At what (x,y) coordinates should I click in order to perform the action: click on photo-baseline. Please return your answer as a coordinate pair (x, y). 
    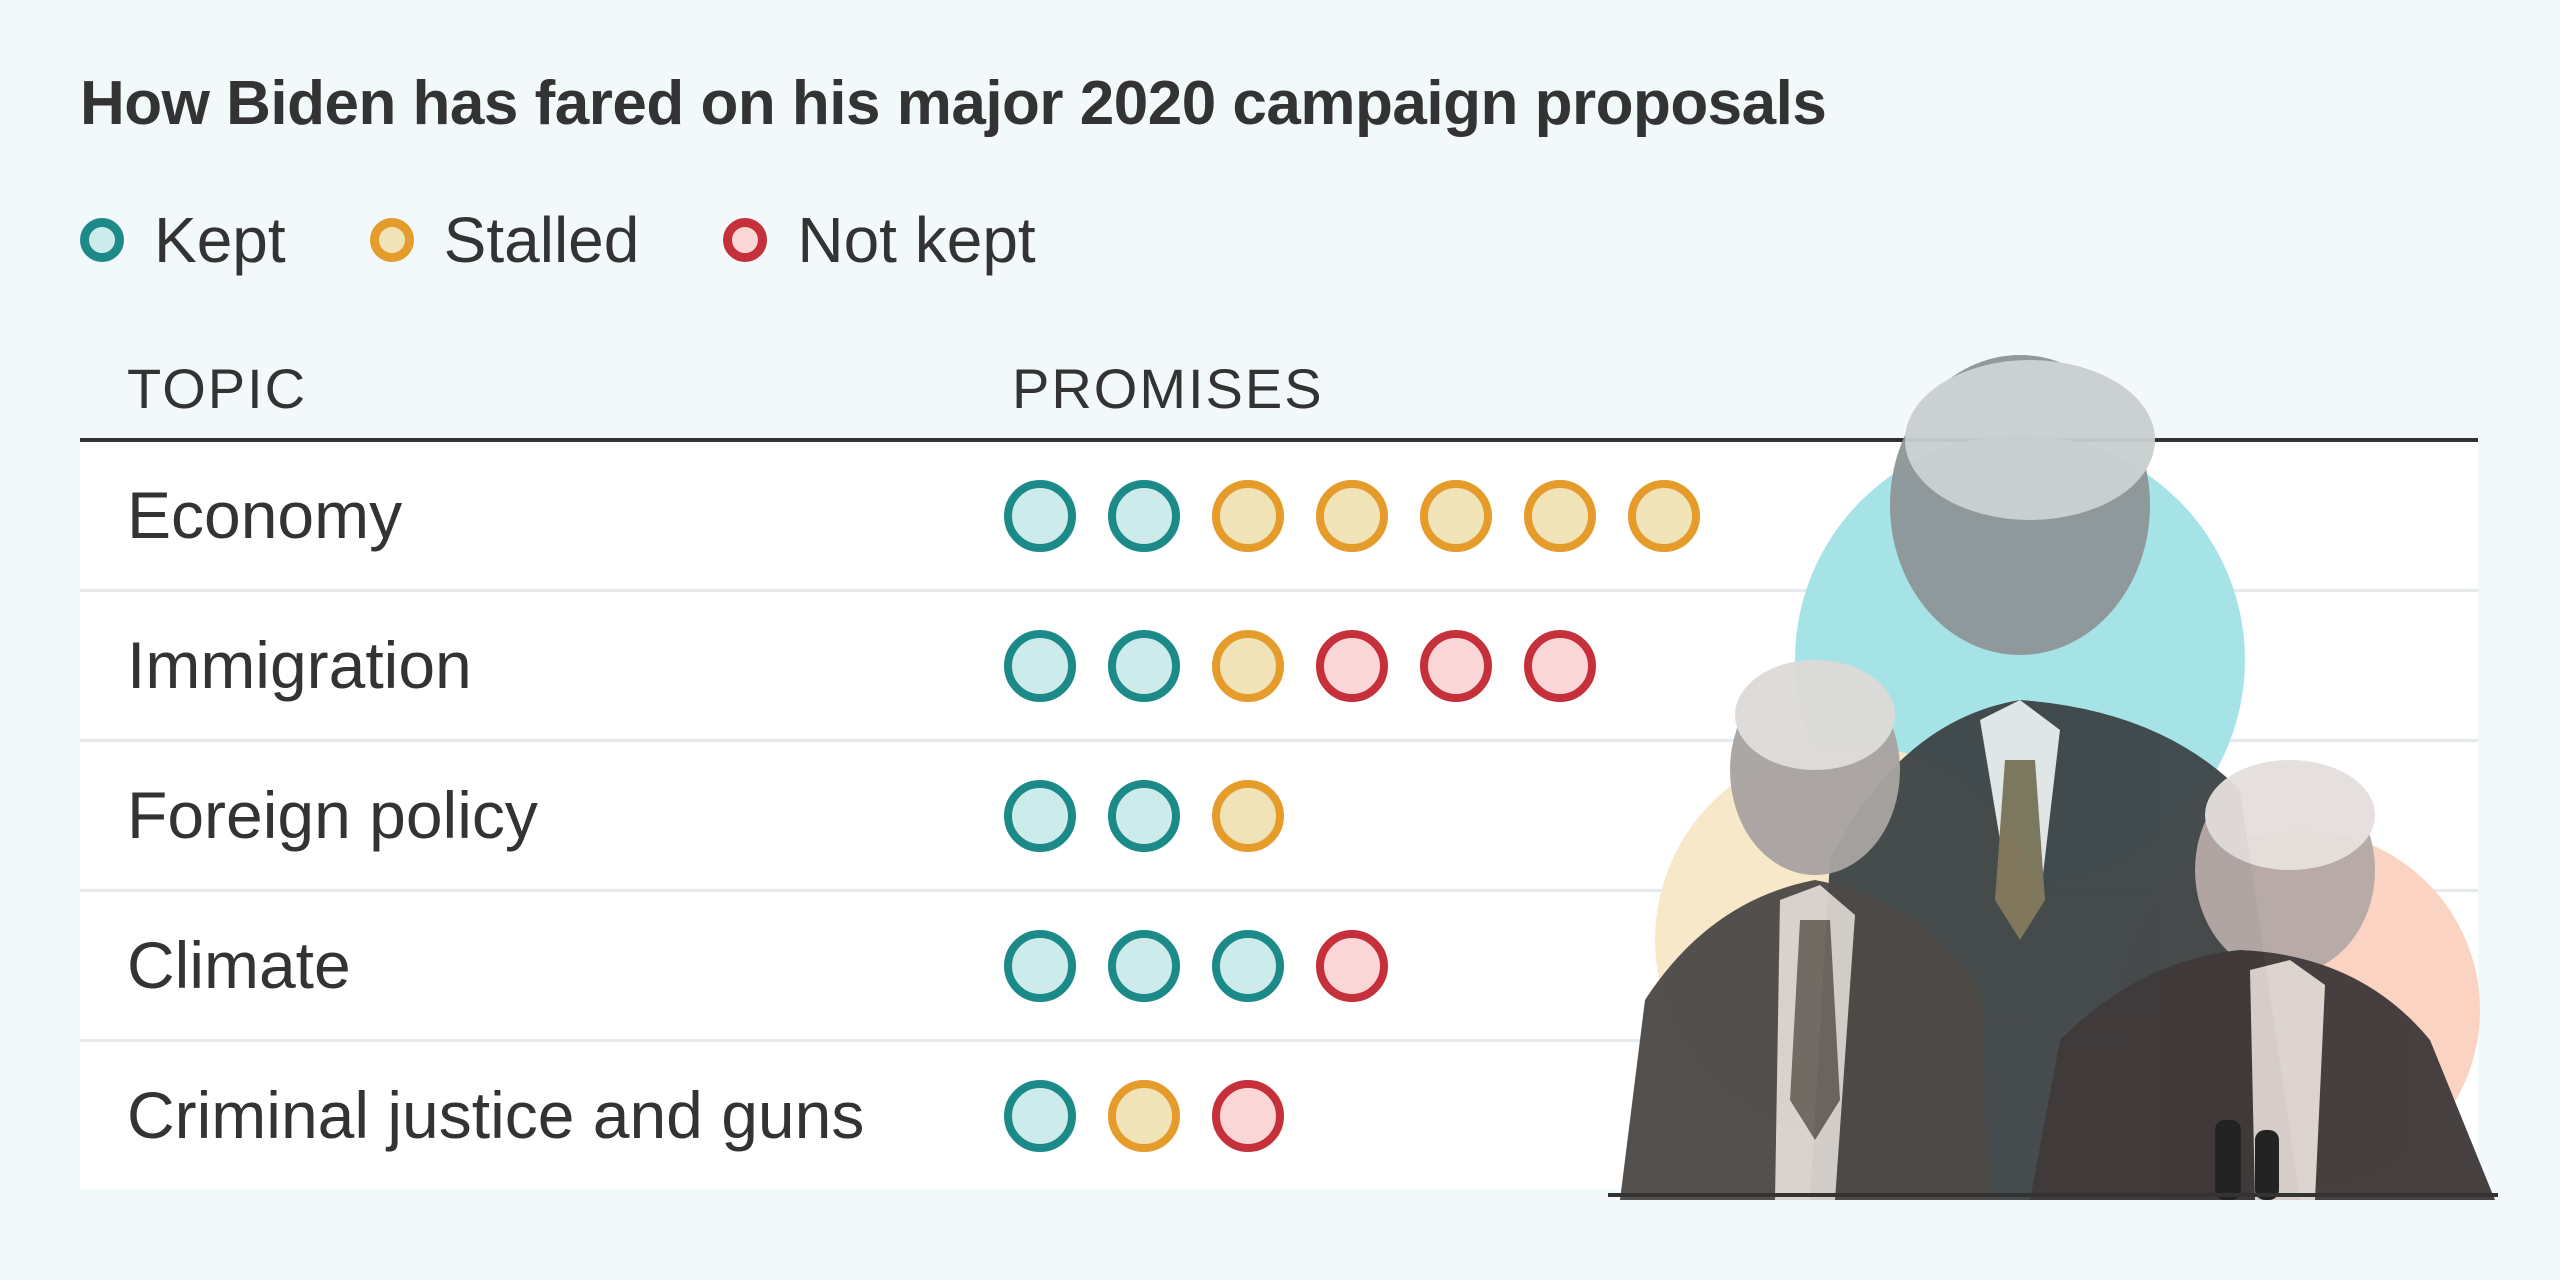
    Looking at the image, I should click on (2053, 1195).